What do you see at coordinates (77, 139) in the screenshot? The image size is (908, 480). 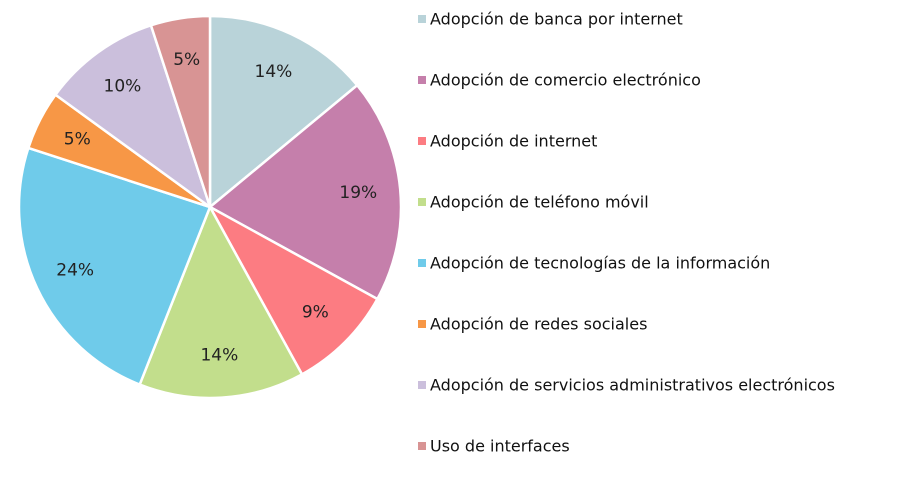 I see `slice-label-6: 5%` at bounding box center [77, 139].